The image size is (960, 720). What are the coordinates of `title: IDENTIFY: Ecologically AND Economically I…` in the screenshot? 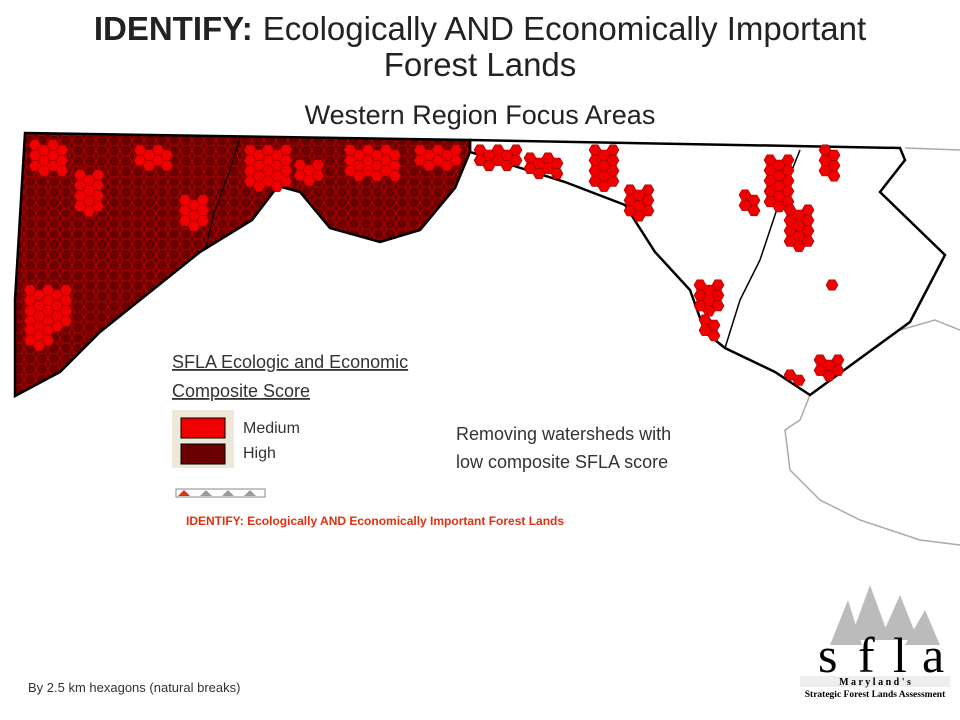 It's located at (480, 46).